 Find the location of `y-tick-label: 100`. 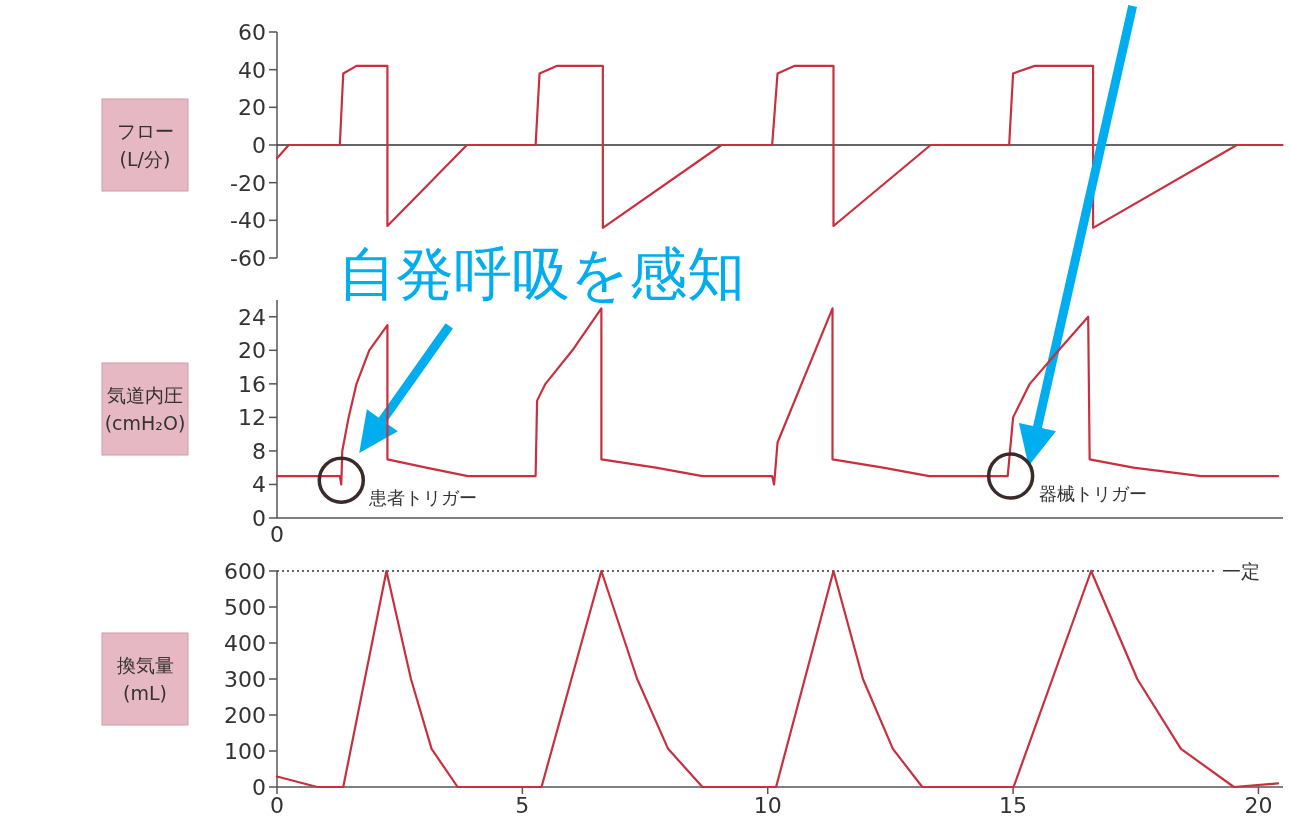

y-tick-label: 100 is located at coordinates (245, 751).